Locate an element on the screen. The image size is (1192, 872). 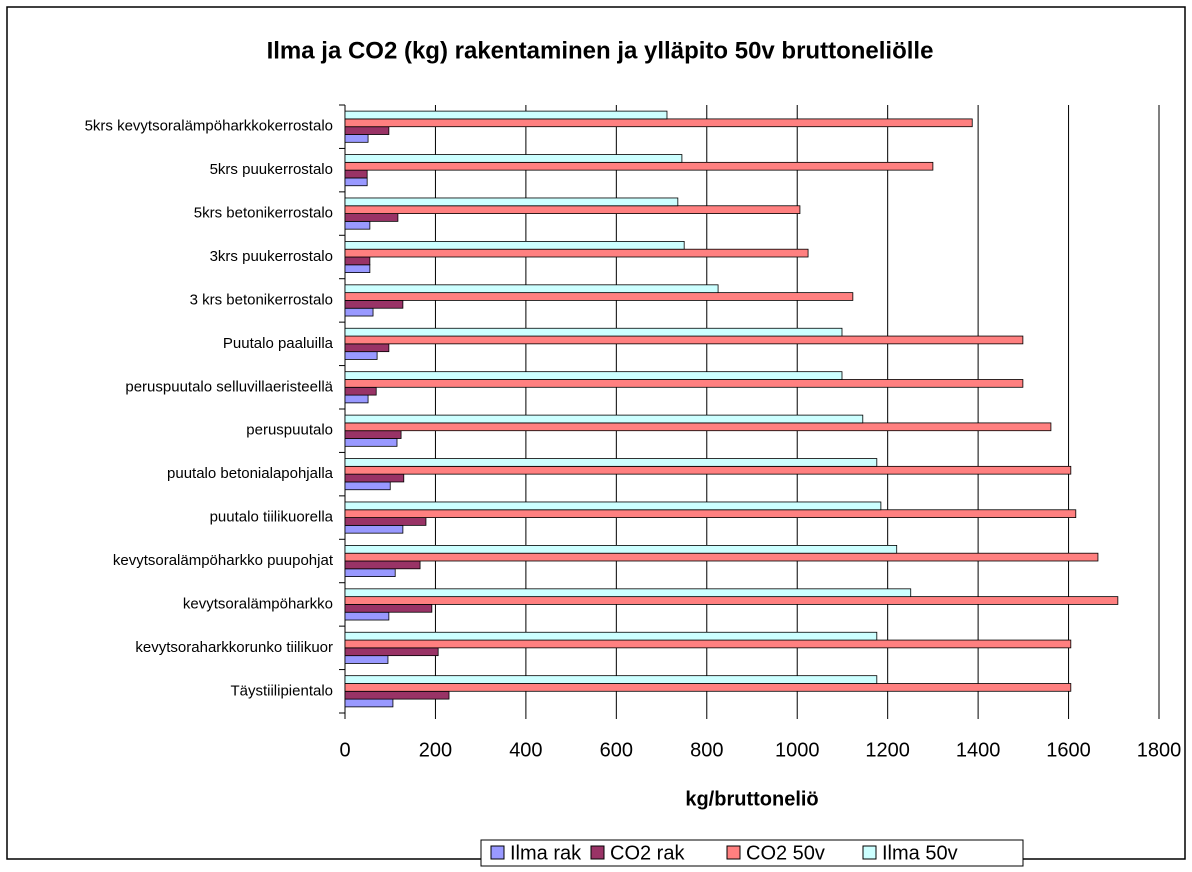
y-tick-label: 5krs puukerrostalo is located at coordinates (271, 169).